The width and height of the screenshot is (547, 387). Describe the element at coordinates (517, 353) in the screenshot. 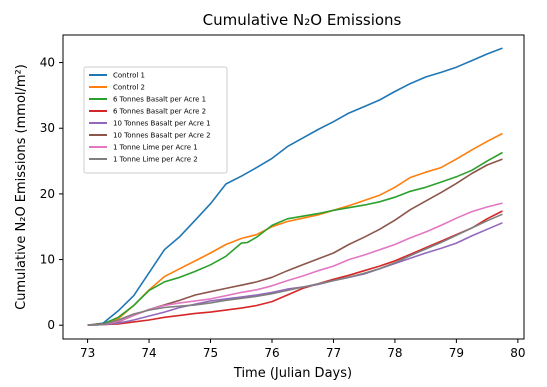

I see `x-tick-label: 80` at that location.